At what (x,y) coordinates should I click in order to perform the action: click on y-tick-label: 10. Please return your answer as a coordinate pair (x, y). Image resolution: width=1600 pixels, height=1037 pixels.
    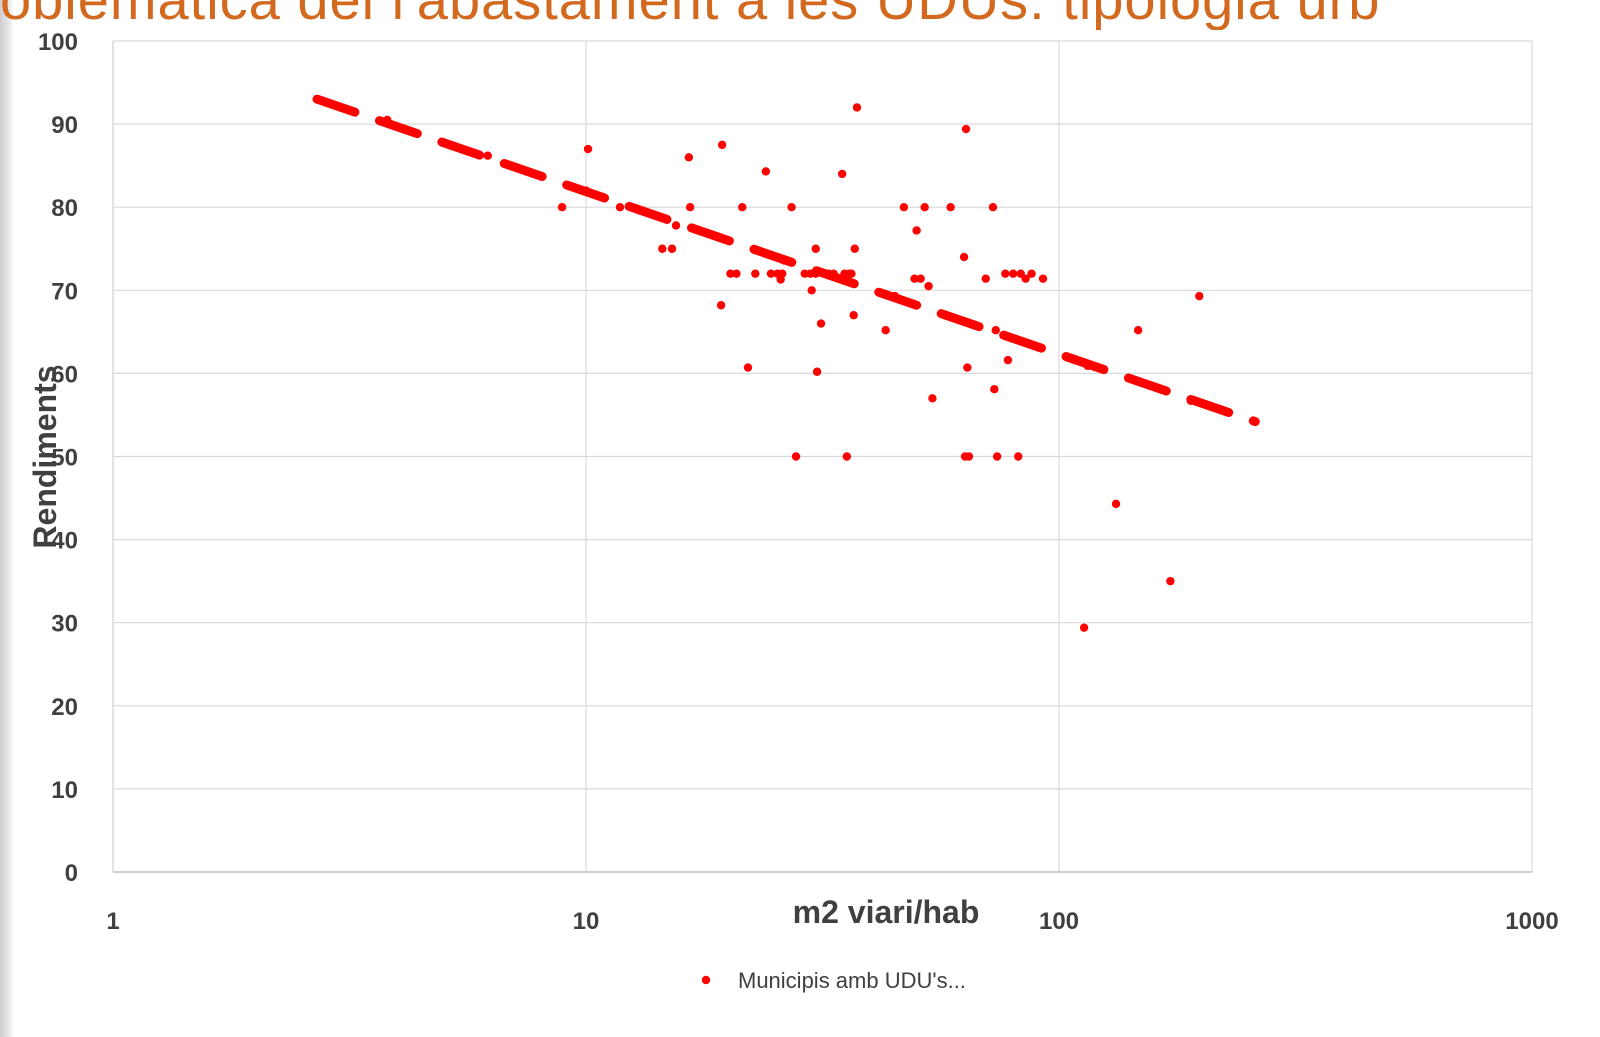
    Looking at the image, I should click on (64, 790).